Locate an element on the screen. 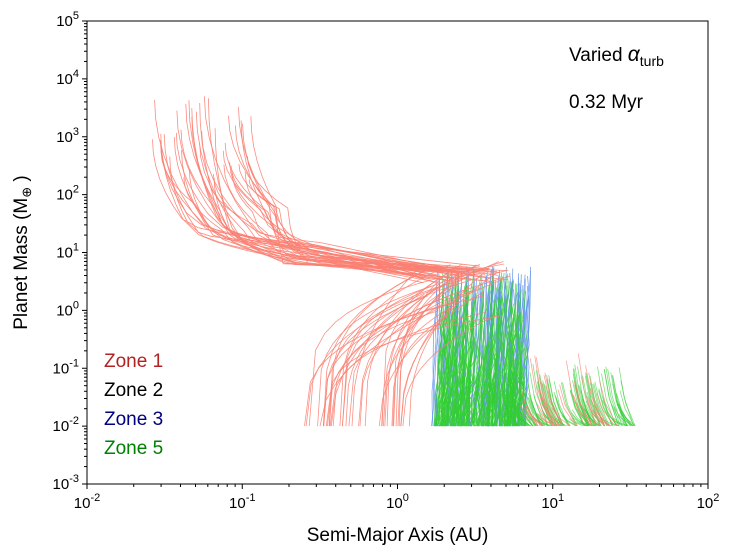 This screenshot has height=554, width=730. y-tick-label: 10⁴ is located at coordinates (67, 78).